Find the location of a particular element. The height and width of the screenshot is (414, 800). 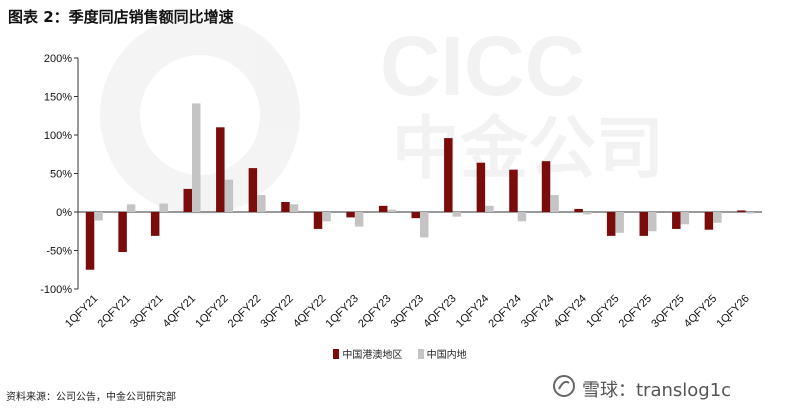

x-tick-label: 1QFY25 is located at coordinates (602, 311).